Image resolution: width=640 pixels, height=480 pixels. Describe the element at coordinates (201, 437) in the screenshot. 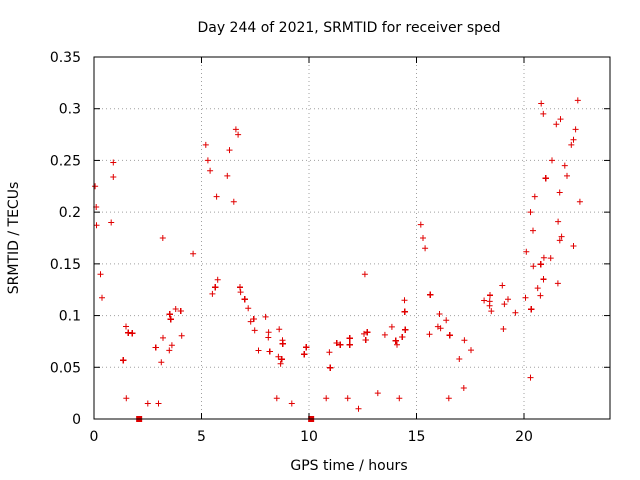

I see `x-tick-label: 5` at that location.